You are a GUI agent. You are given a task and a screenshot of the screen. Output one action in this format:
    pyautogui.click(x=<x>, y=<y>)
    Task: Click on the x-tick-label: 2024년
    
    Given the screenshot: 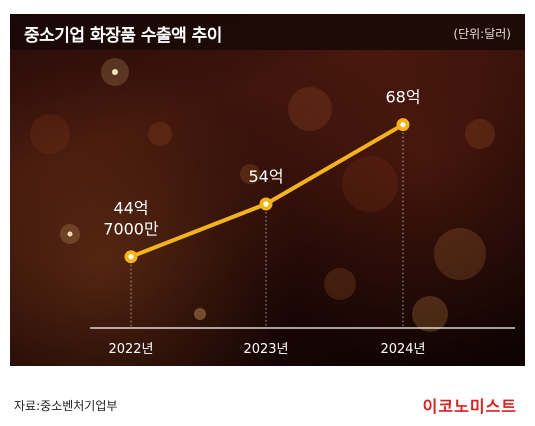 What is the action you would take?
    pyautogui.click(x=402, y=349)
    